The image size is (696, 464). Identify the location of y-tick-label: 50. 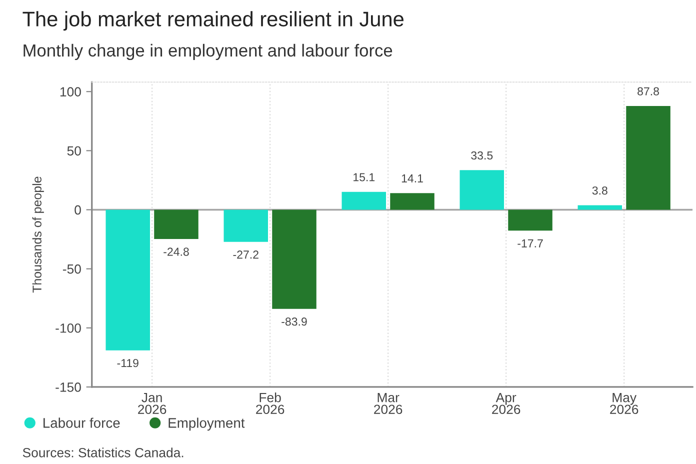
(74, 151).